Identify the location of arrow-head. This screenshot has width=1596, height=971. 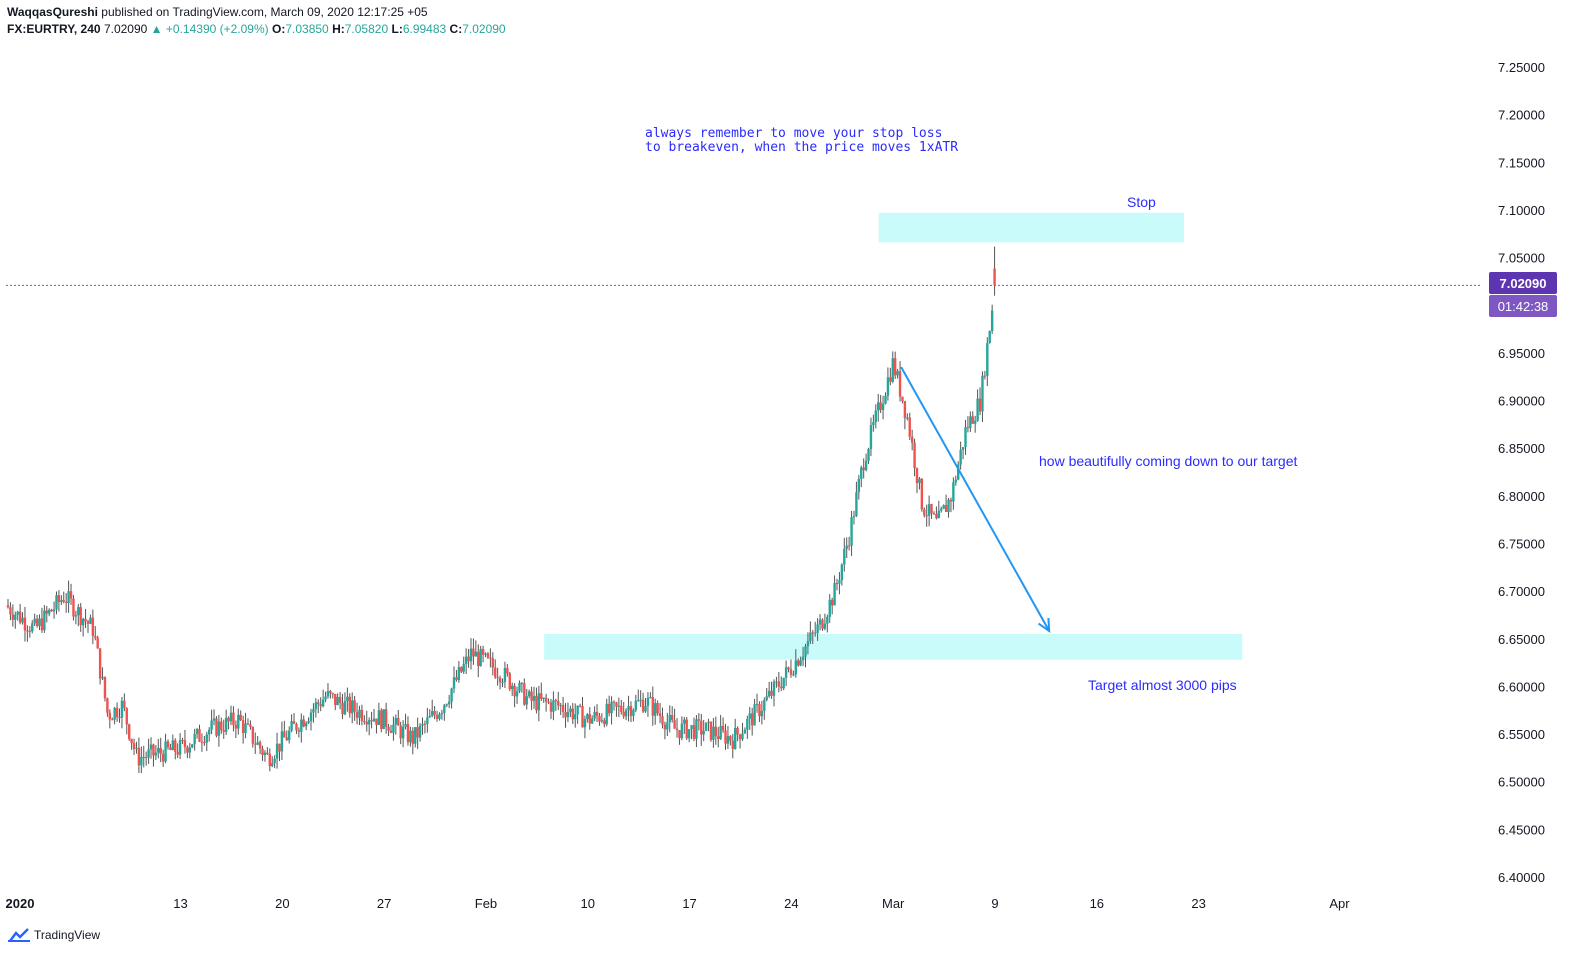
(1044, 625).